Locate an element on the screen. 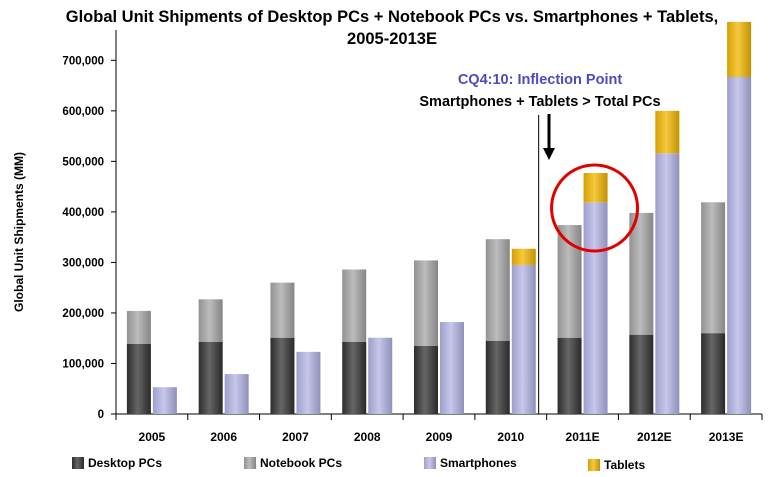 Image resolution: width=784 pixels, height=477 pixels. bar-notebook-pcs-2008 is located at coordinates (354, 305).